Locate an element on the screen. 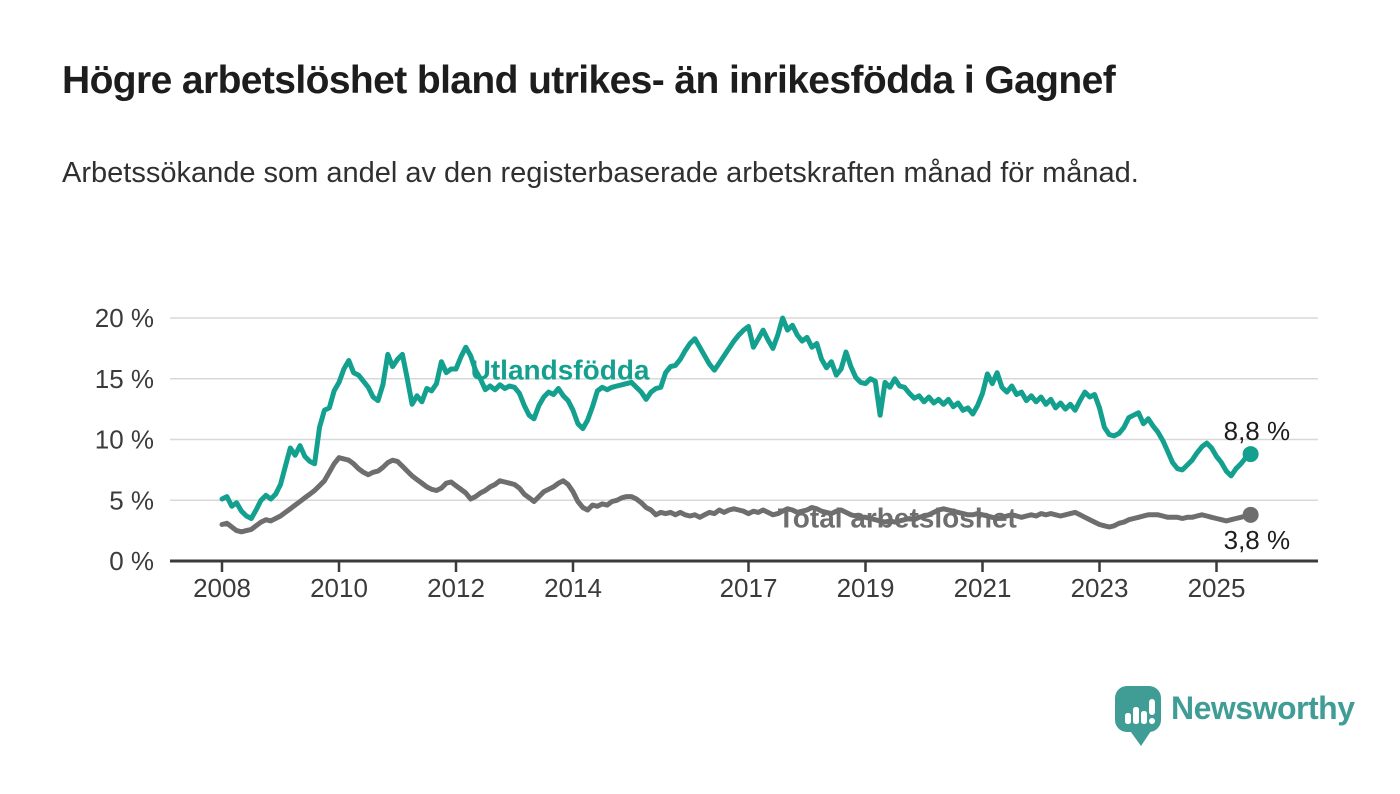 The width and height of the screenshot is (1400, 794). x-tick-label: 2025 is located at coordinates (1217, 588).